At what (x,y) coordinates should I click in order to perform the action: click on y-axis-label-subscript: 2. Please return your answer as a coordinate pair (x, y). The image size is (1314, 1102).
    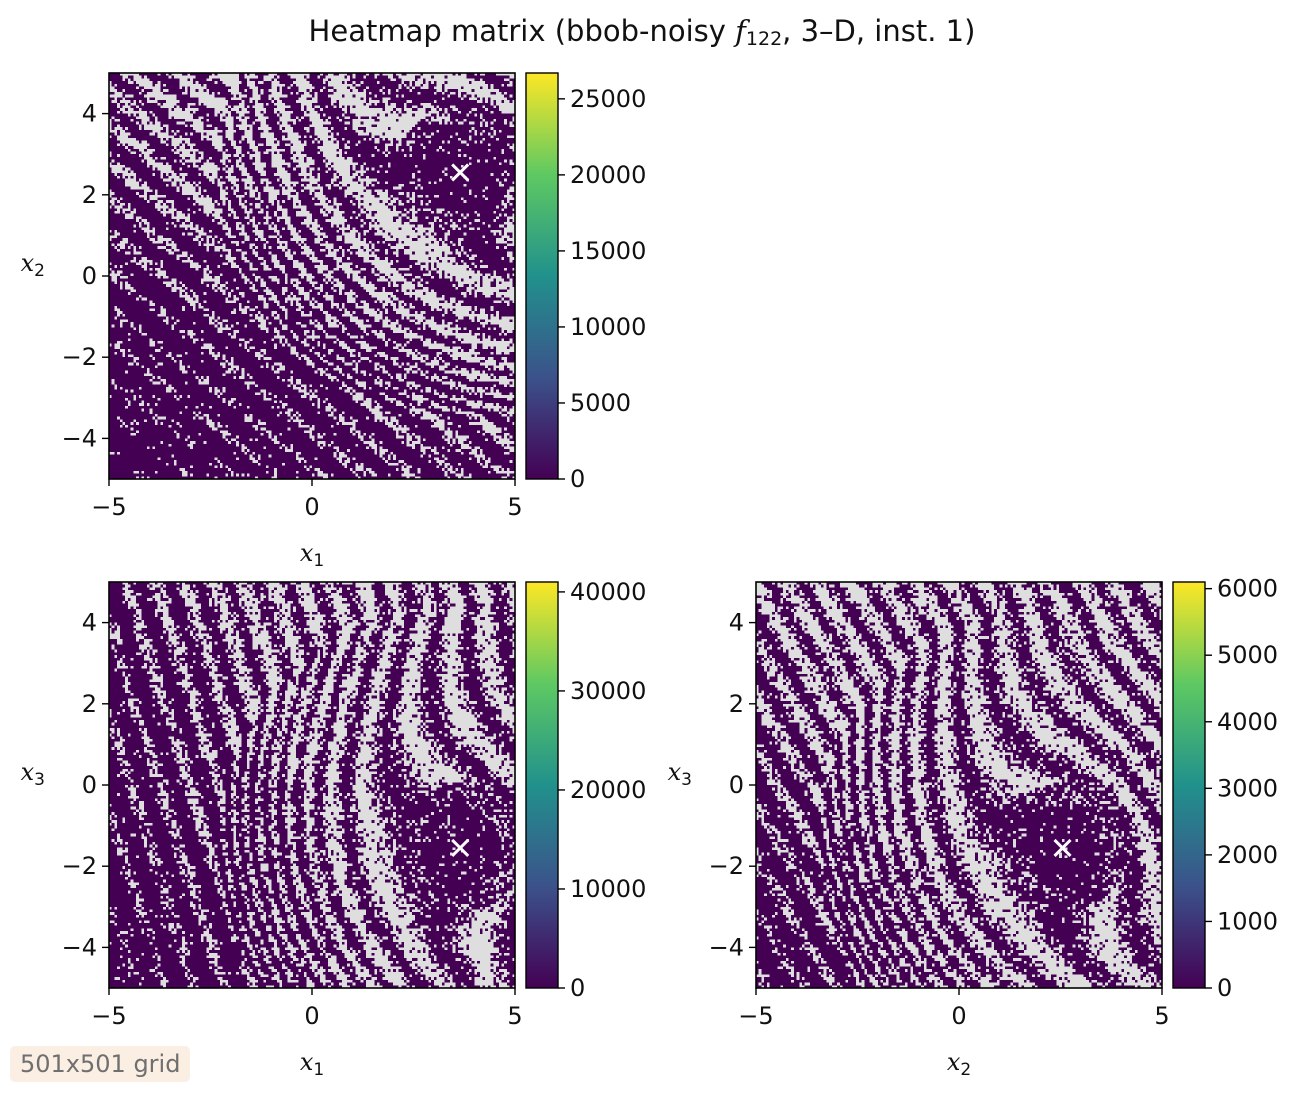
    Looking at the image, I should click on (39, 271).